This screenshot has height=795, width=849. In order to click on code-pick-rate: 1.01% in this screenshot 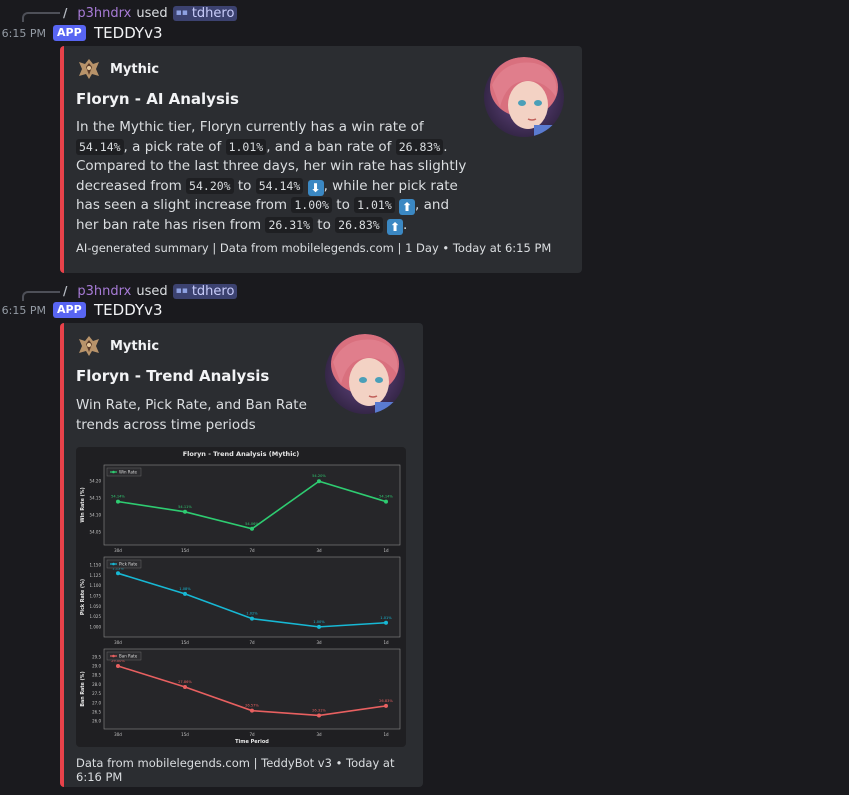, I will do `click(246, 146)`.